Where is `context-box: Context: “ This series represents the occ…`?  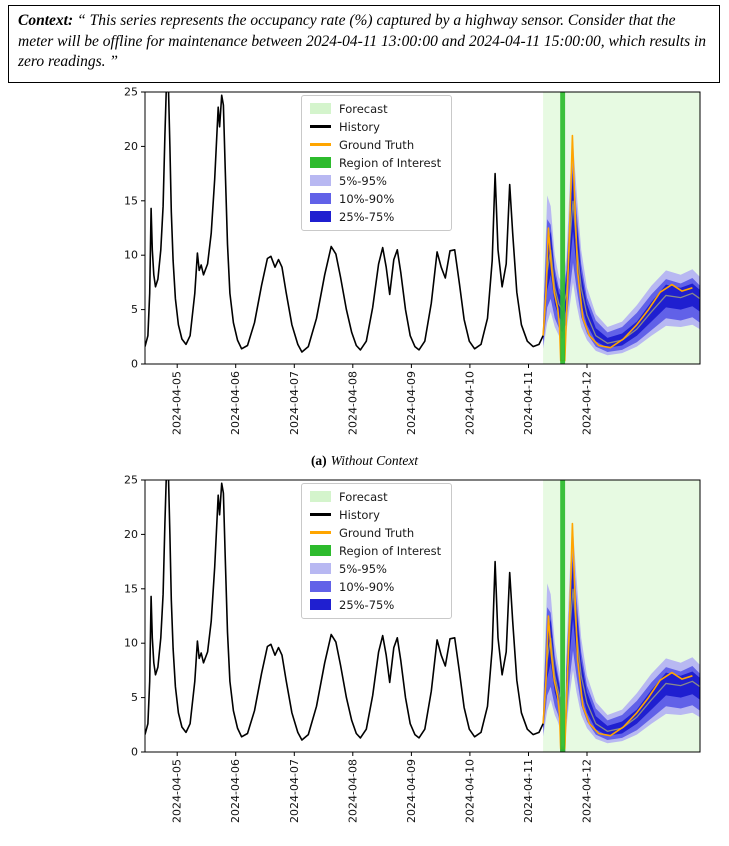
context-box: Context: “ This series represents the occ… is located at coordinates (364, 44).